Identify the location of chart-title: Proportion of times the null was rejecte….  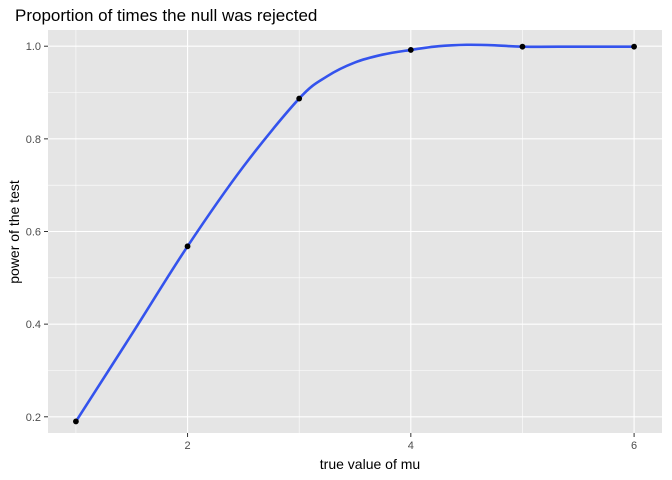
(166, 15).